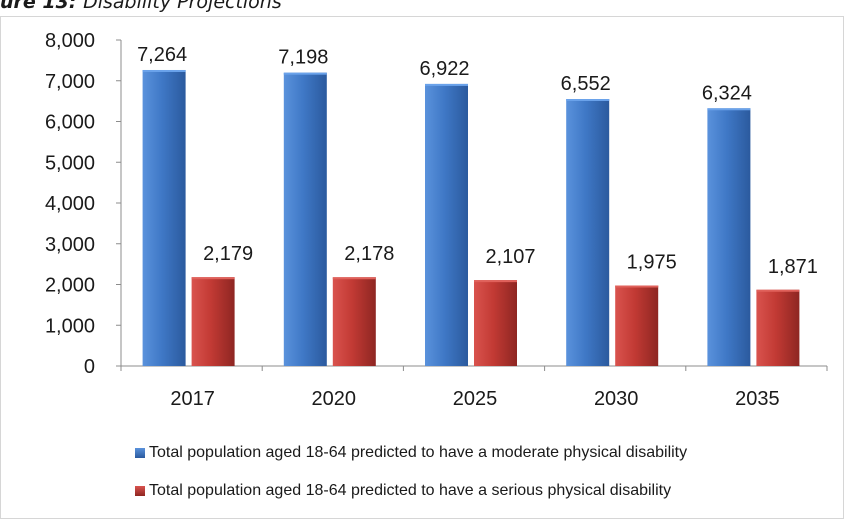 This screenshot has height=520, width=845. I want to click on y-tick-label: 6,000, so click(70, 123).